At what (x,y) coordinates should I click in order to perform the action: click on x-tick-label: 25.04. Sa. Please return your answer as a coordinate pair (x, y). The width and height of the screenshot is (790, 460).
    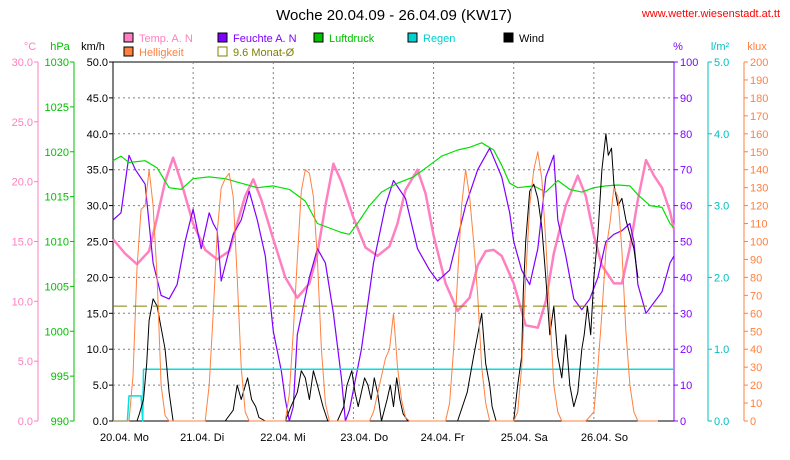
    Looking at the image, I should click on (525, 438).